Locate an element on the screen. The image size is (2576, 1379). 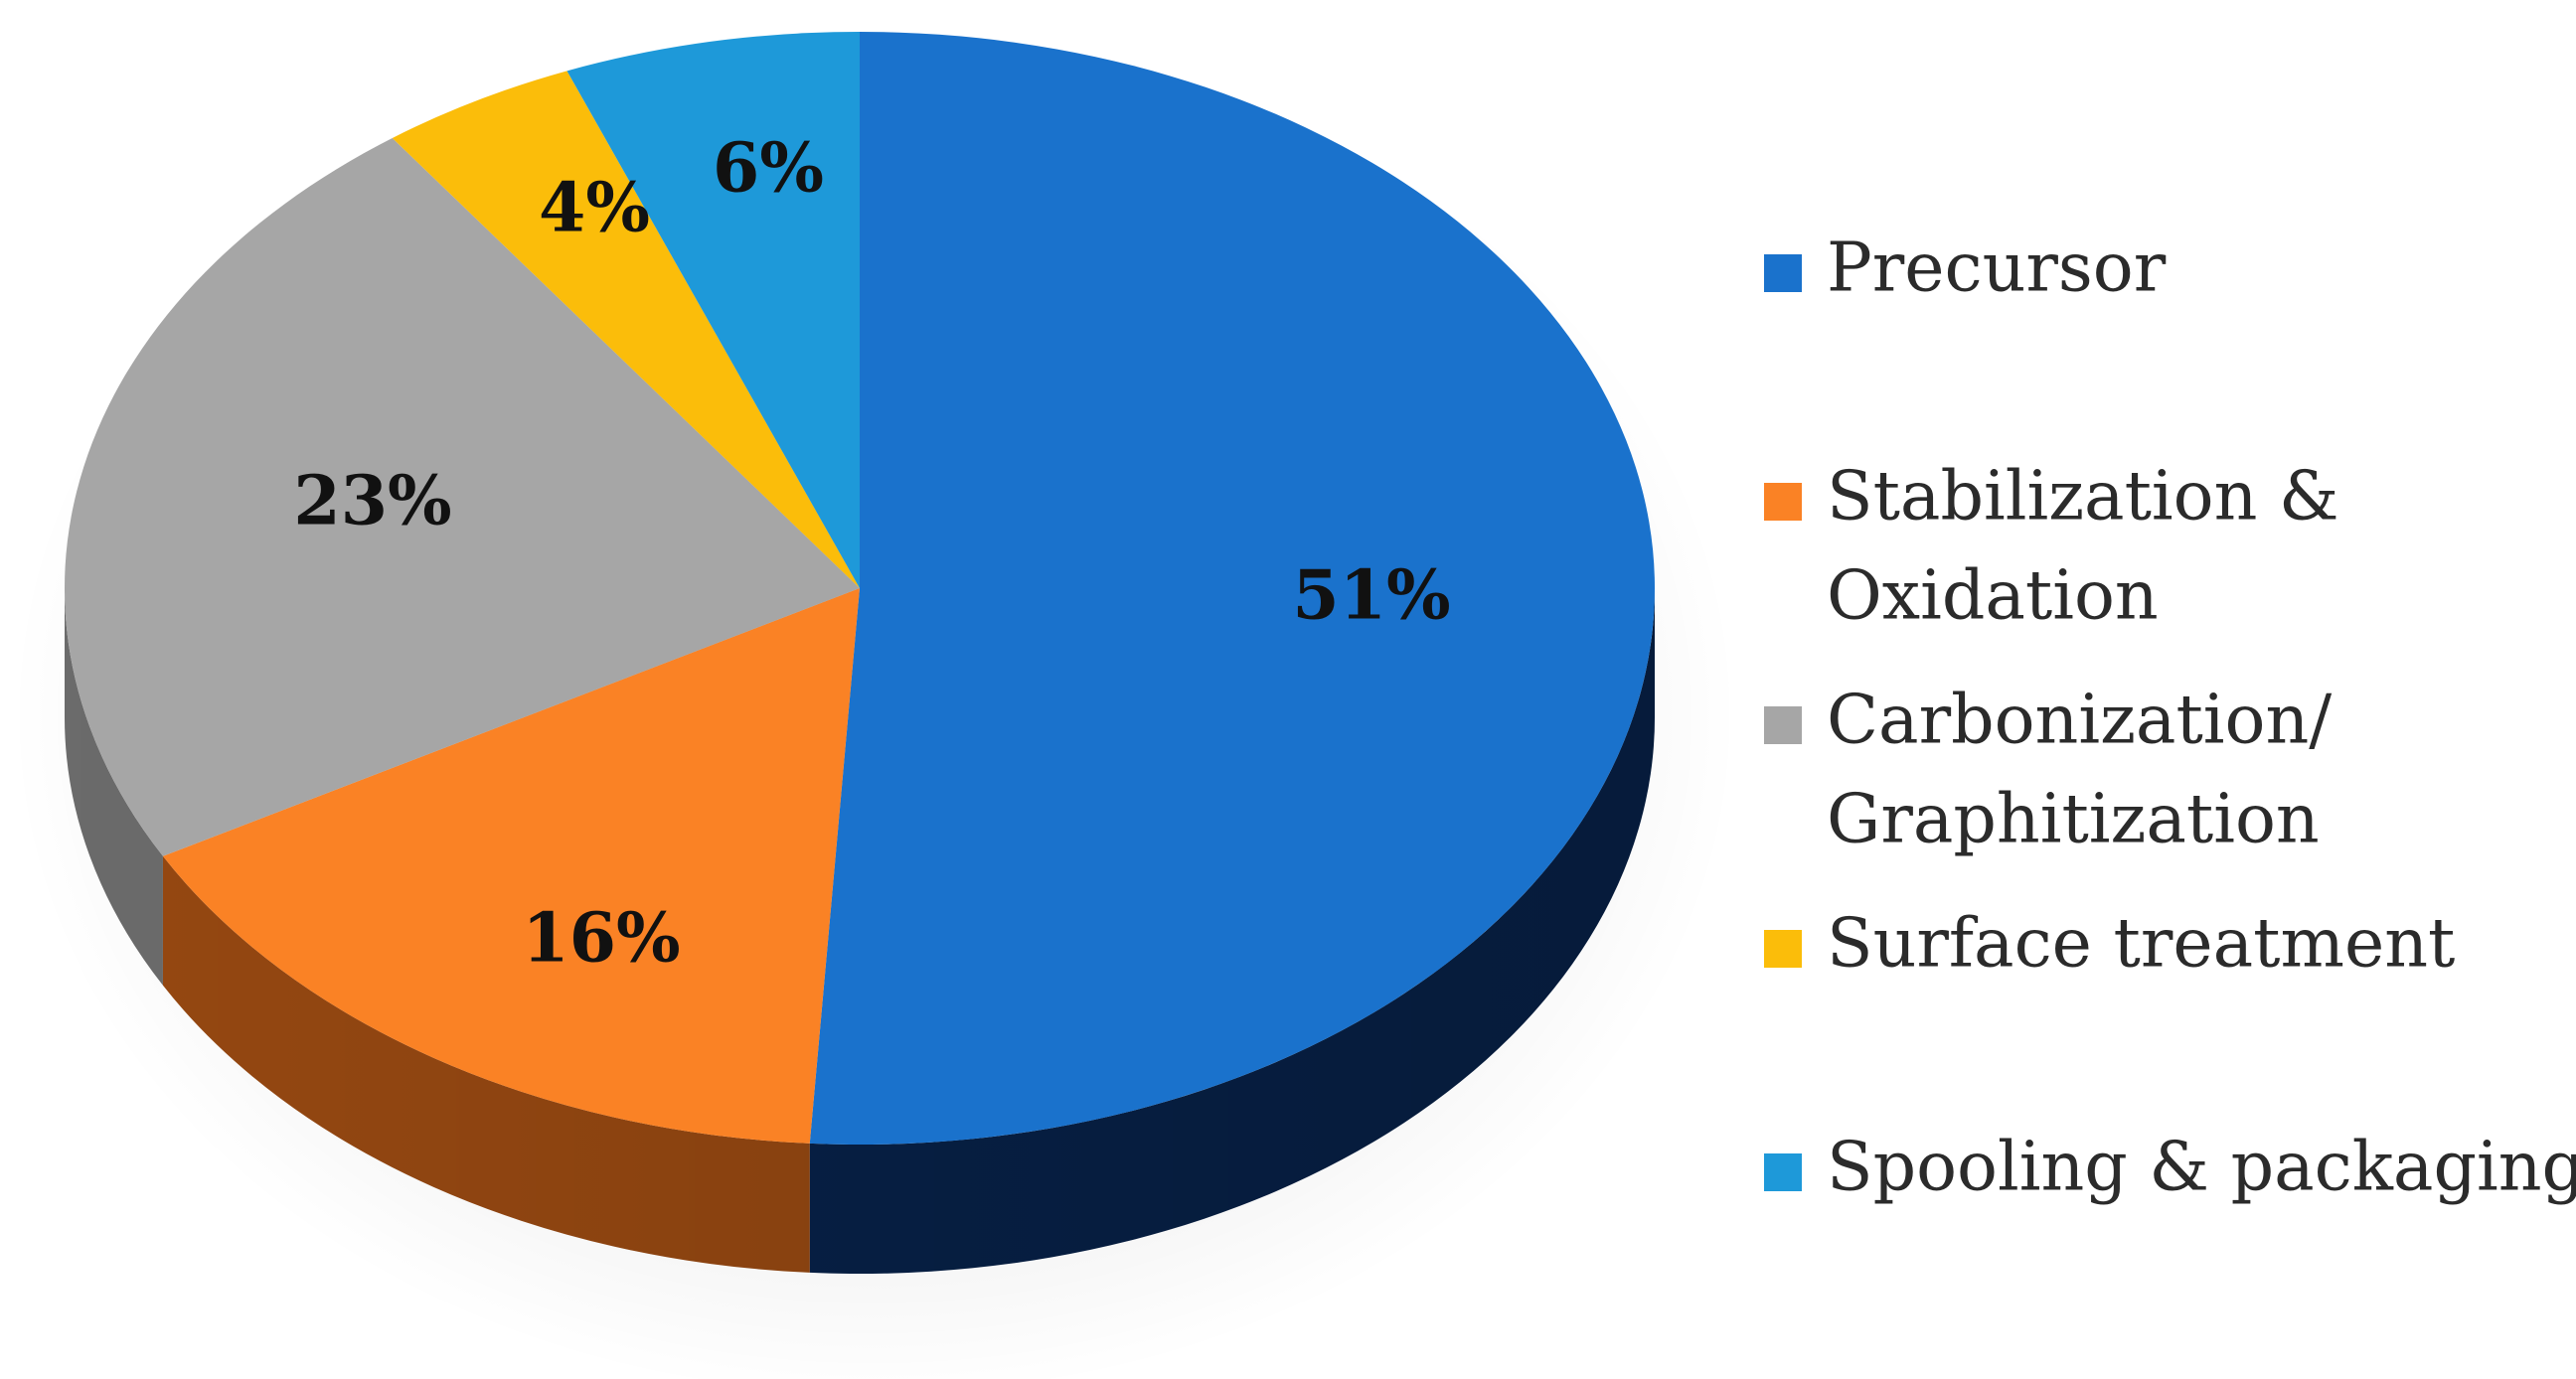
legend-label-surface-treatment: Surface treatment is located at coordinates (2141, 945).